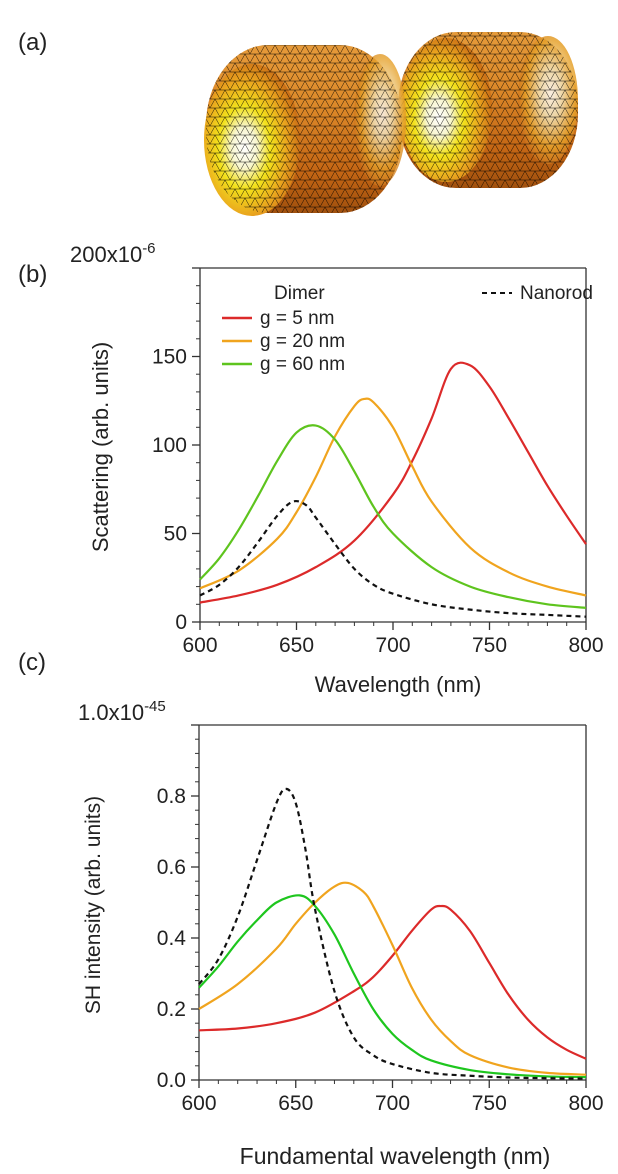  I want to click on y-tick-label: 0.6, so click(171, 867).